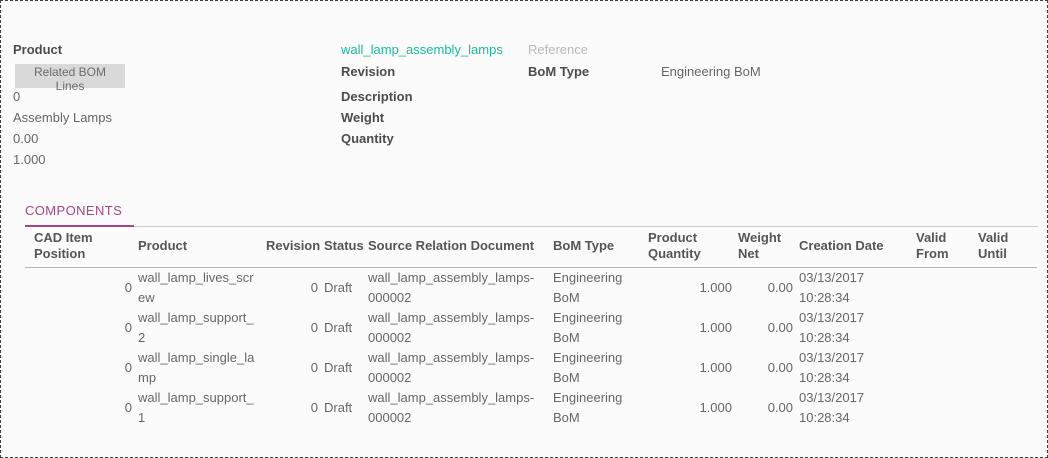 This screenshot has height=458, width=1048. Describe the element at coordinates (1007, 246) in the screenshot. I see `col-header-valid-until: Valid Until` at that location.